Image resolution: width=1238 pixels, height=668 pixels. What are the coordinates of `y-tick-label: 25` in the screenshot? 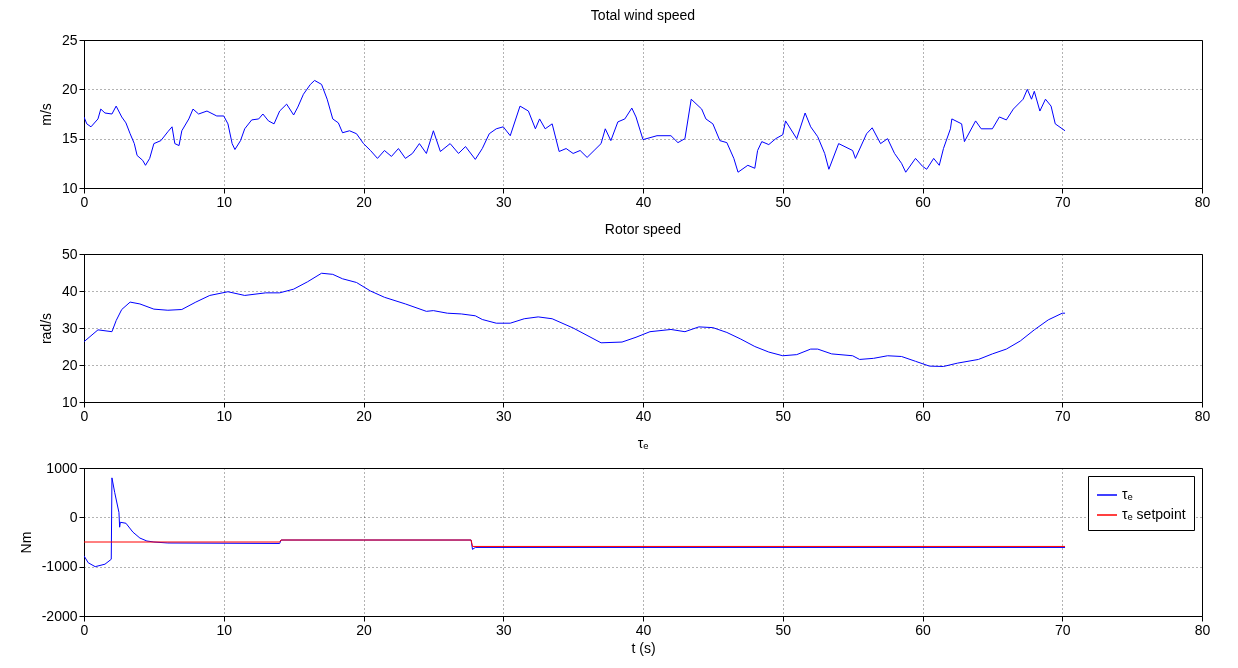 It's located at (69, 39).